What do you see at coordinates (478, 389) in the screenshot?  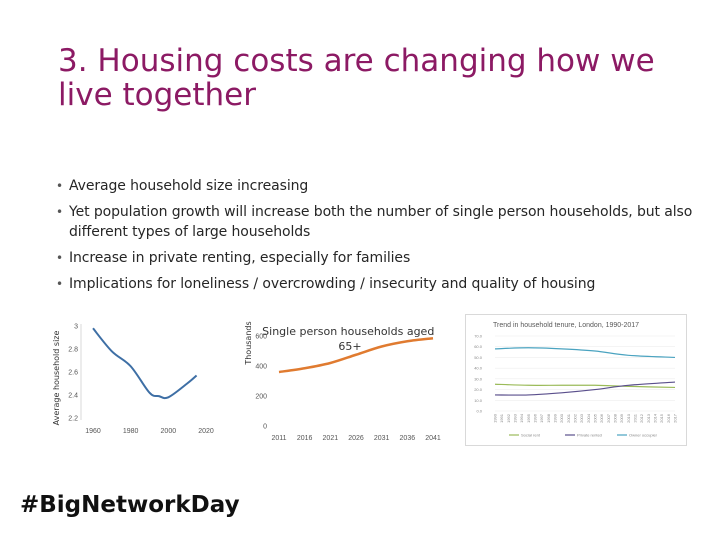 I see `y-tick-label: 20.0` at bounding box center [478, 389].